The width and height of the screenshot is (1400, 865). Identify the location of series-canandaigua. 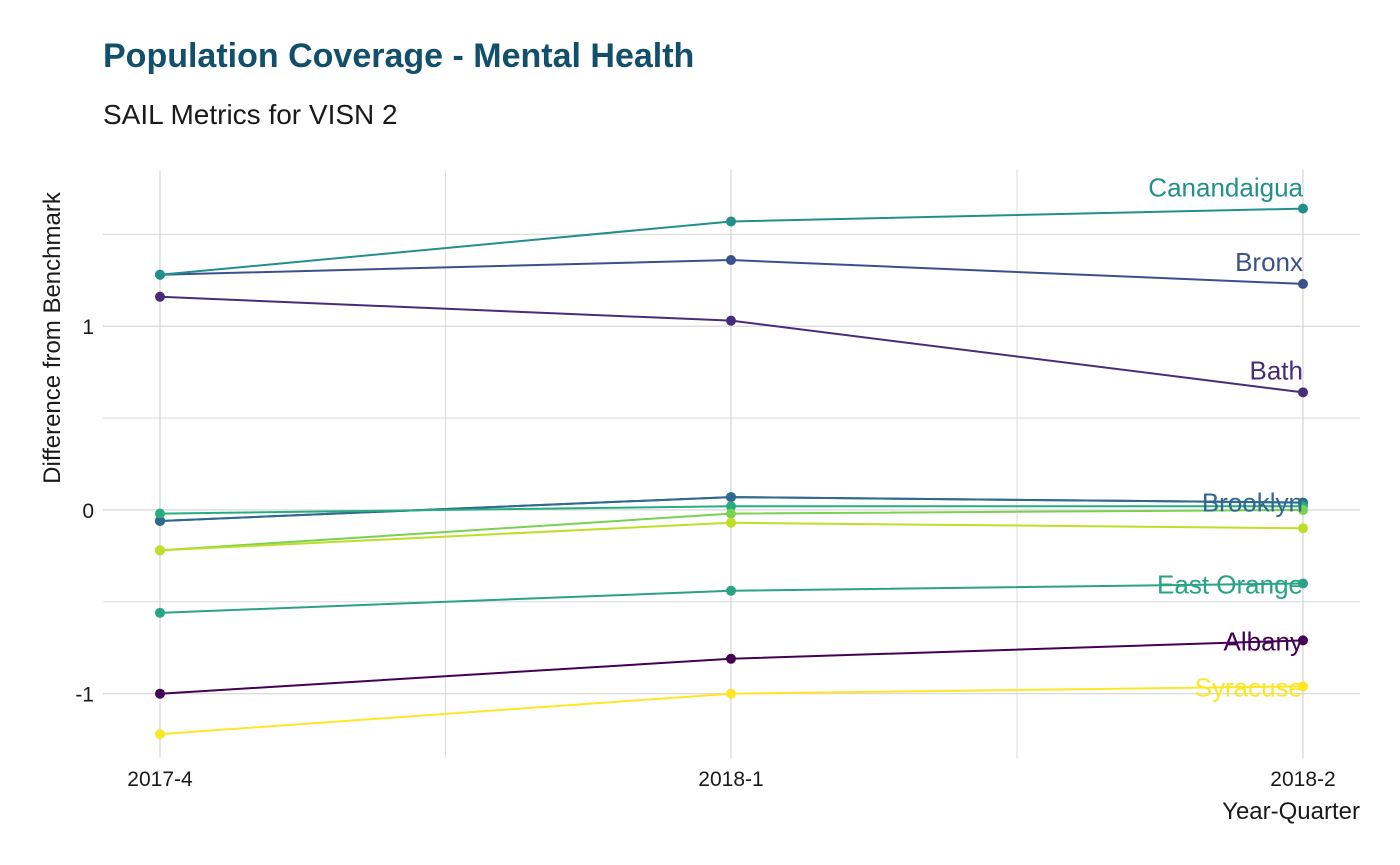
(731, 241).